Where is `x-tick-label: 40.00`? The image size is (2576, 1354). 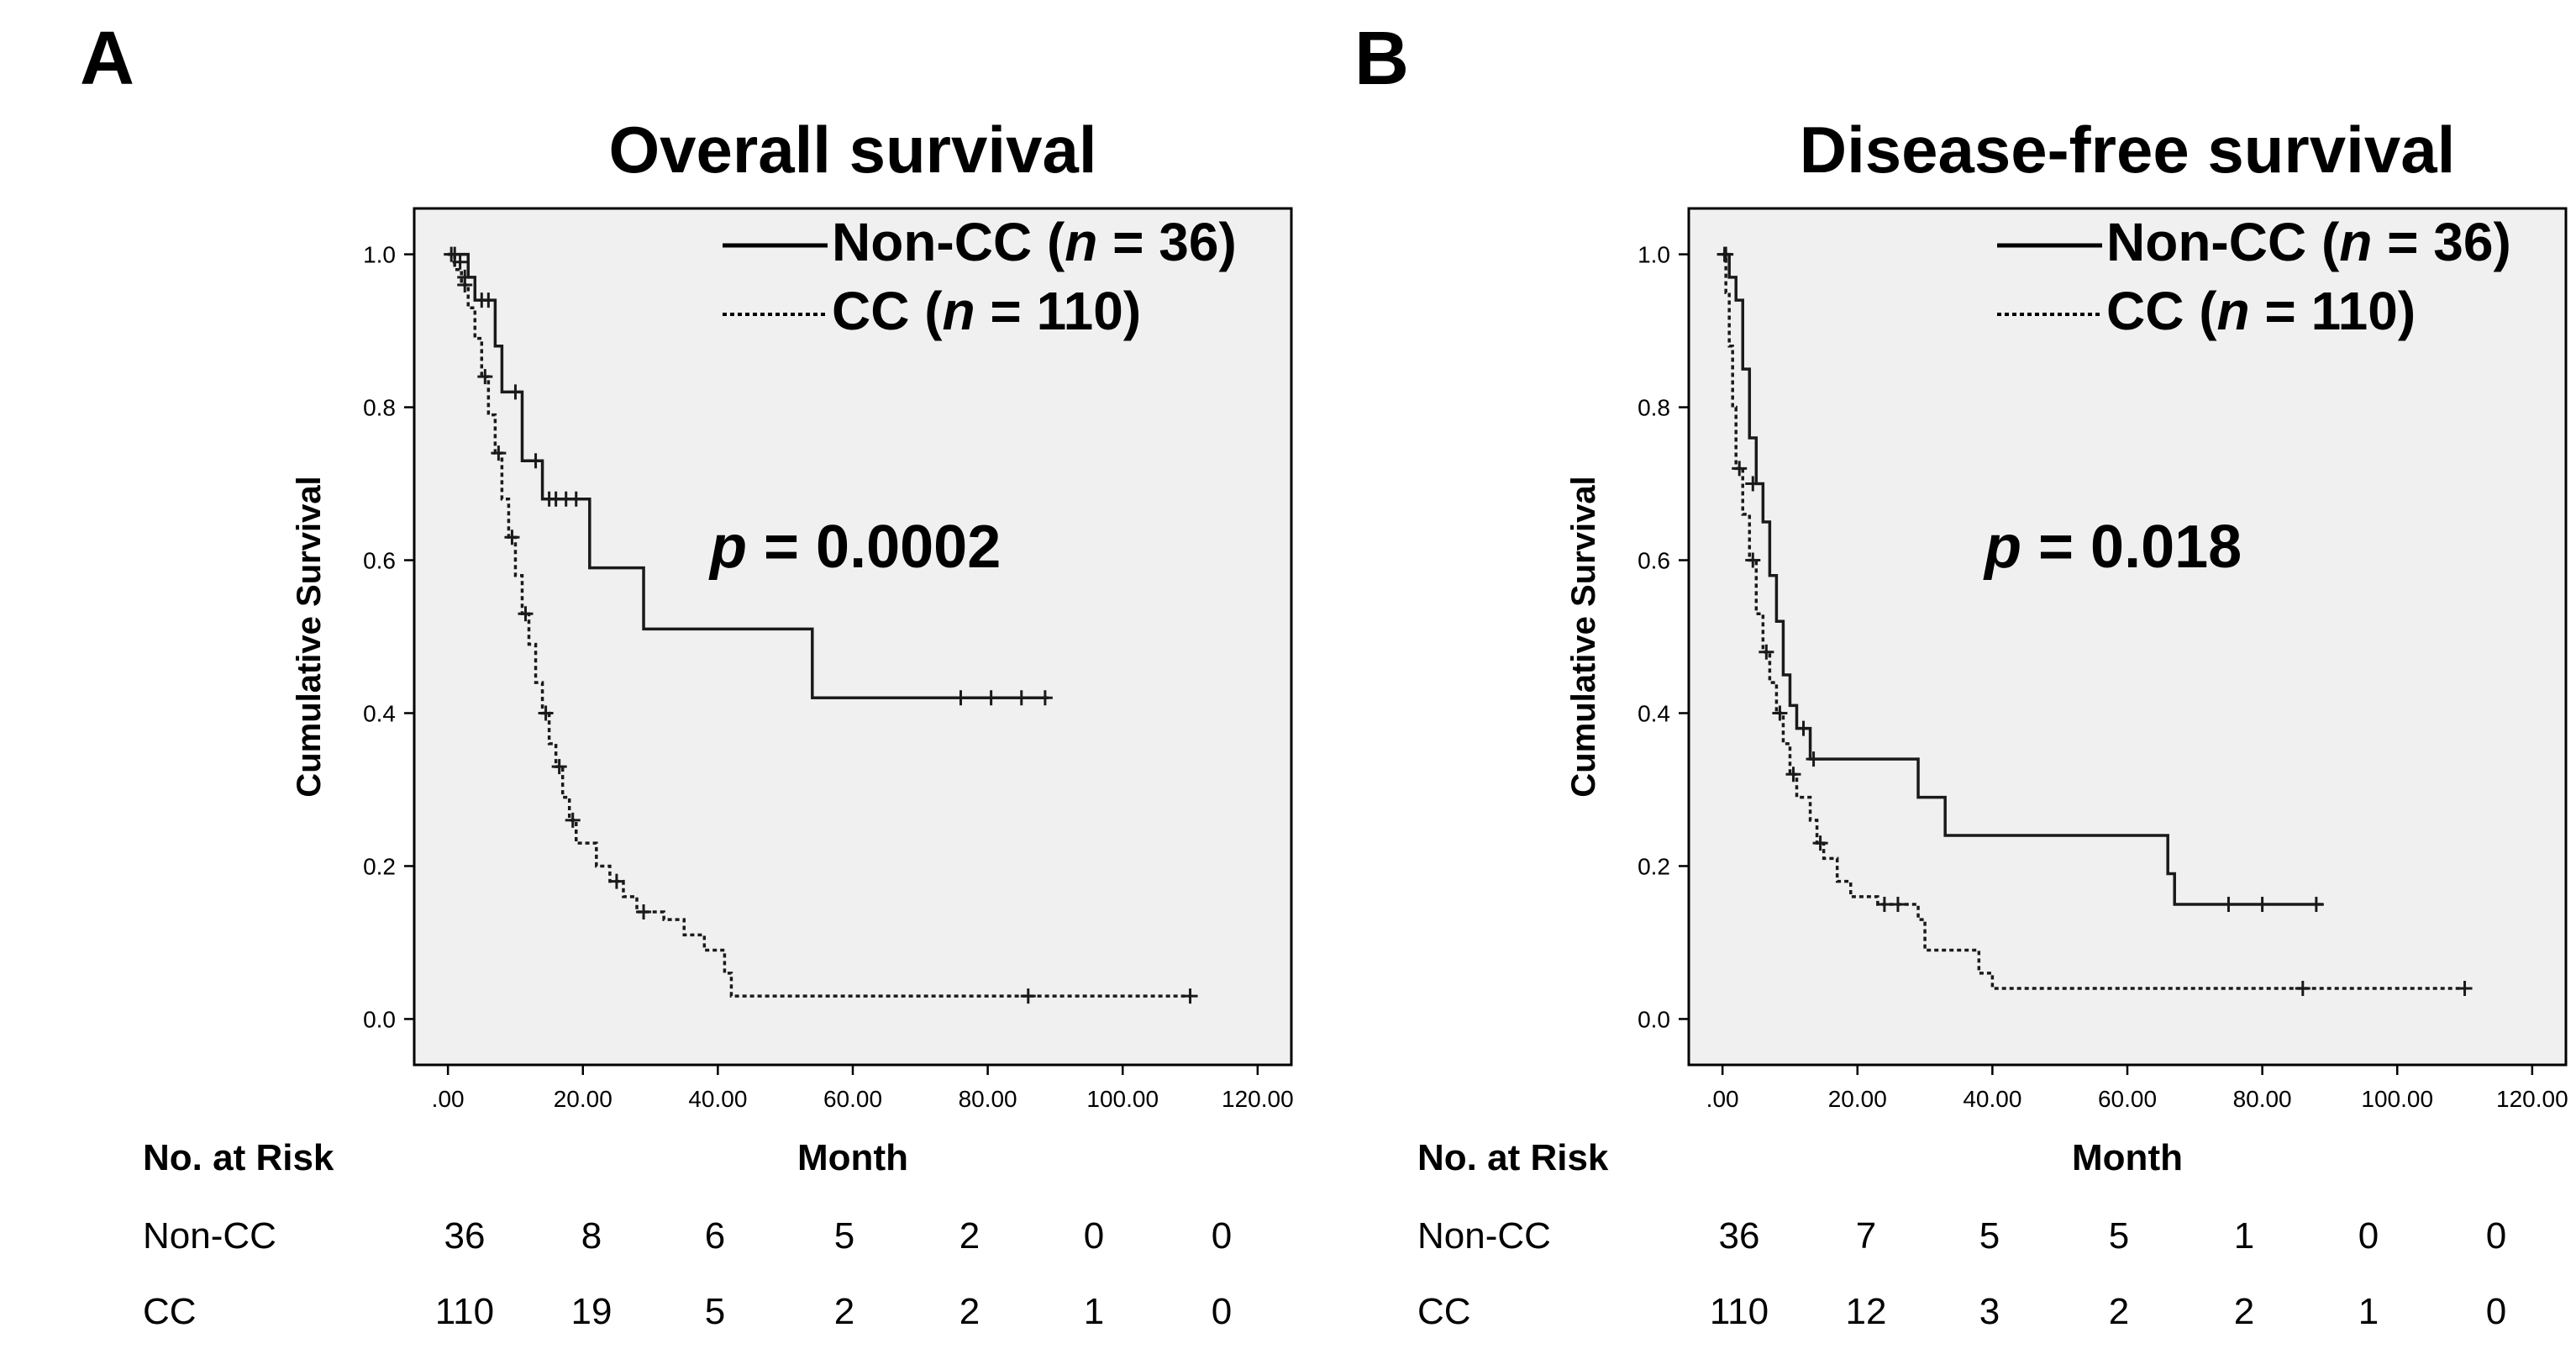
x-tick-label: 40.00 is located at coordinates (1992, 1099).